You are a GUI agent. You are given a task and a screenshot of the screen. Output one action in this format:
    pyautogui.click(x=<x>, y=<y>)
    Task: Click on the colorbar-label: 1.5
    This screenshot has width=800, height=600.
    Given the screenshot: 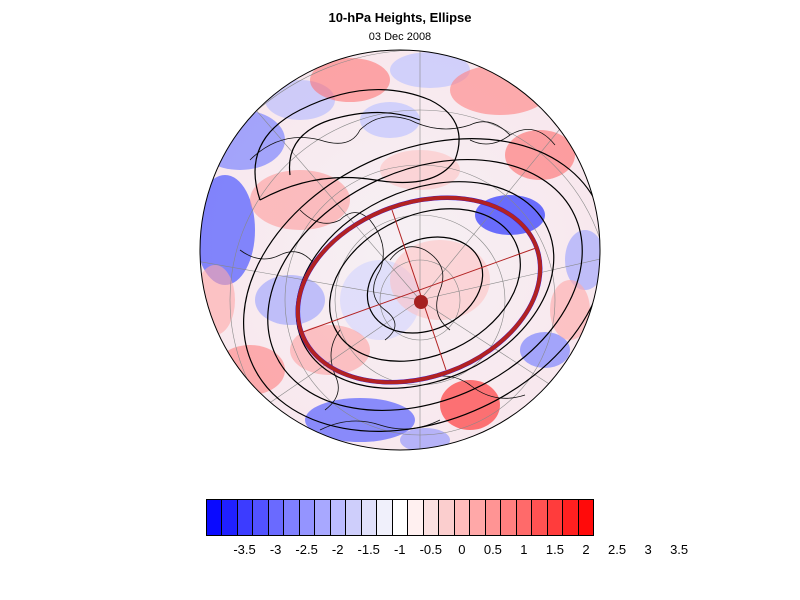 What is the action you would take?
    pyautogui.click(x=554, y=549)
    